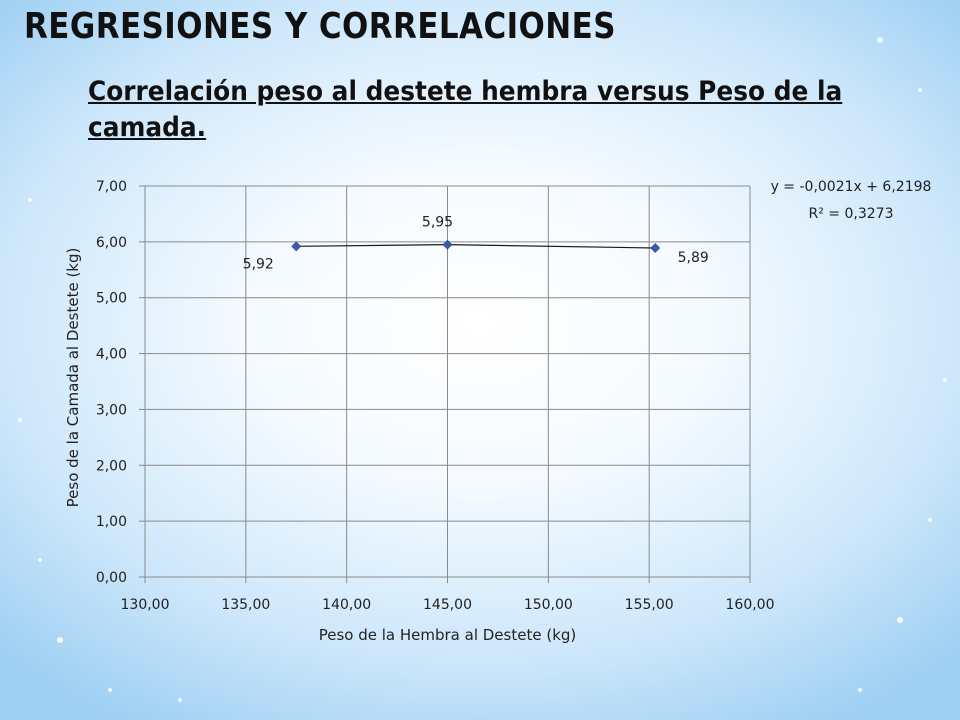 This screenshot has width=960, height=720. I want to click on y-tick-label: 0,00, so click(111, 578).